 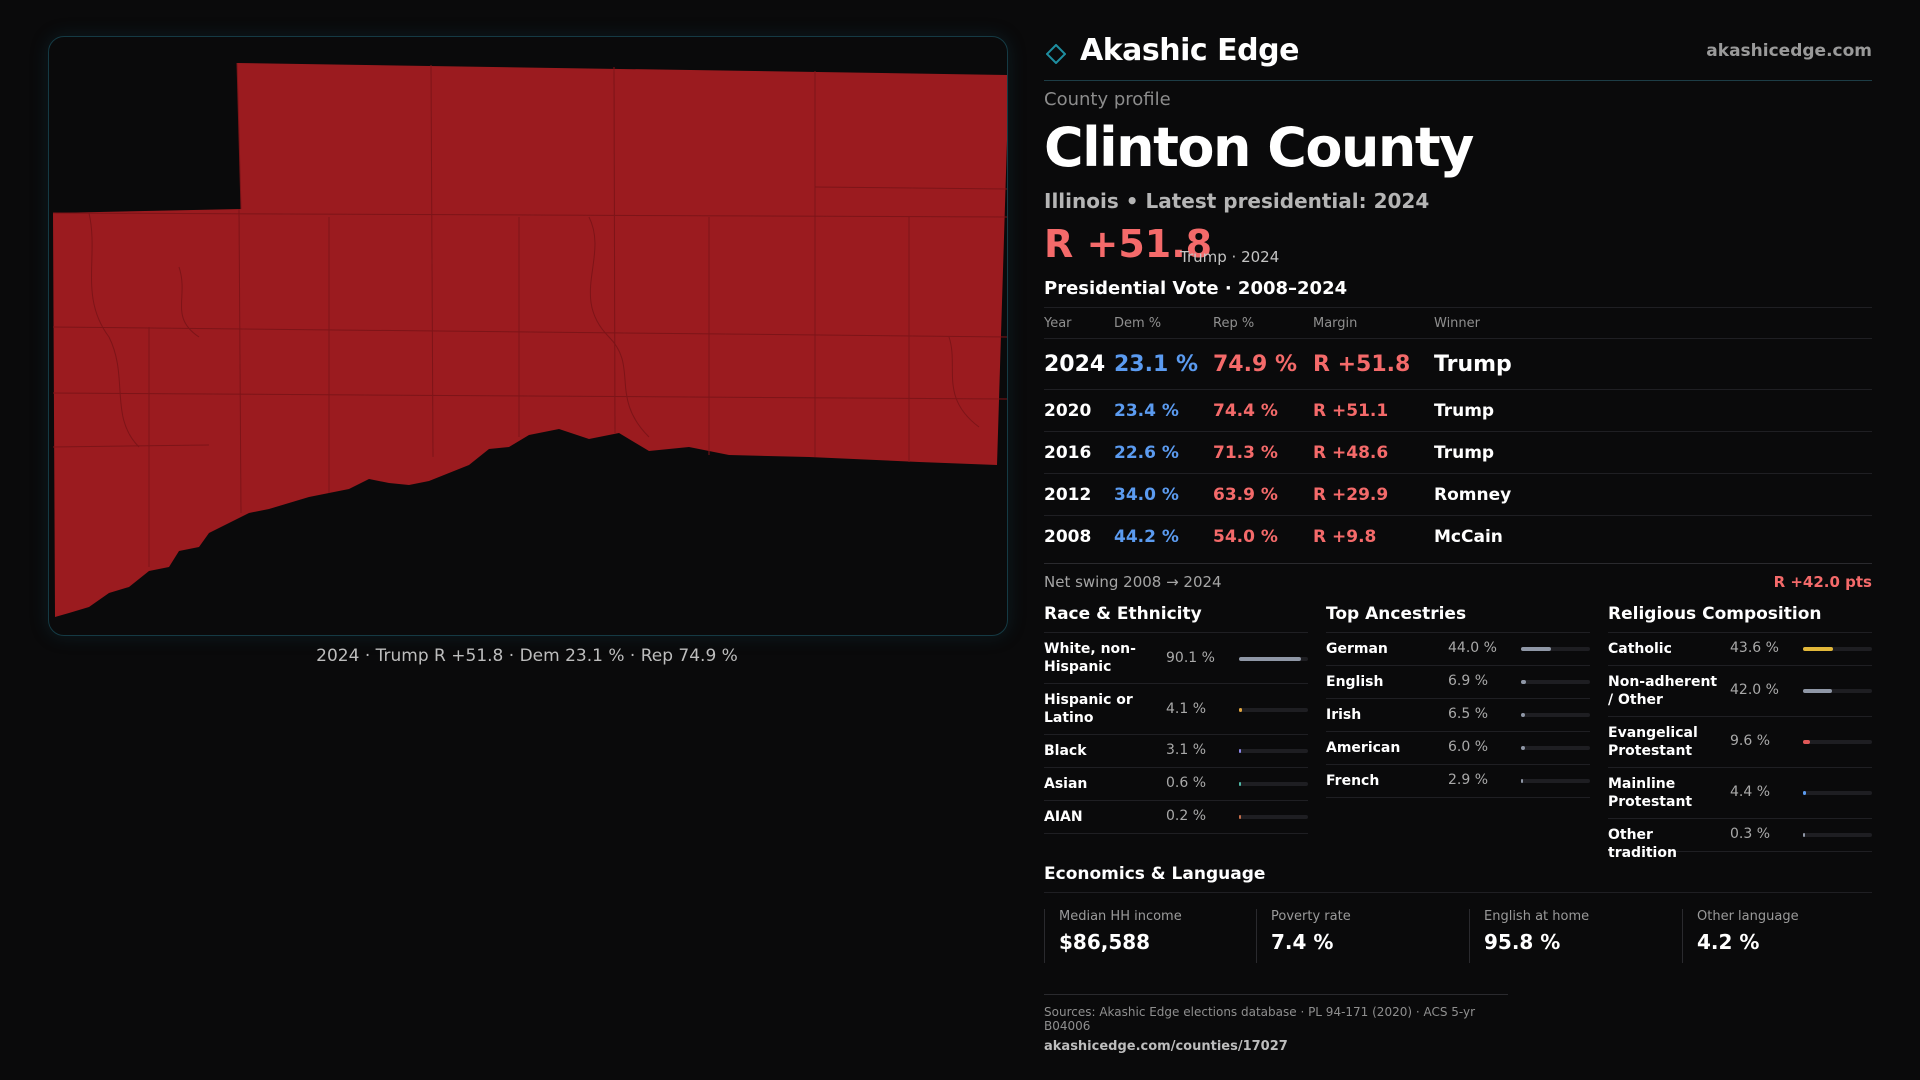 What do you see at coordinates (1537, 916) in the screenshot?
I see `stat-label: English at home` at bounding box center [1537, 916].